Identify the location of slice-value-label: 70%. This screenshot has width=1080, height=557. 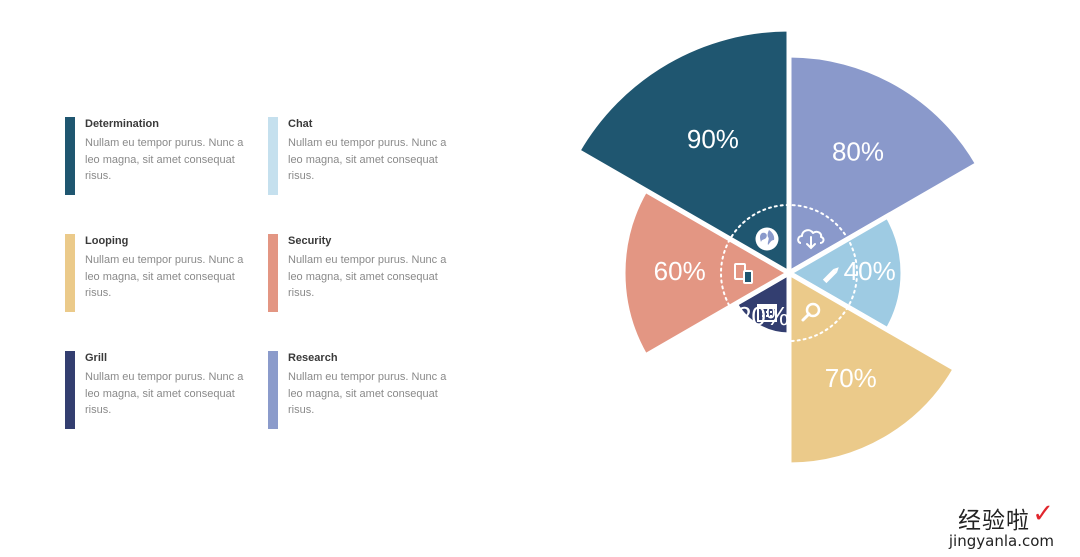
(851, 378).